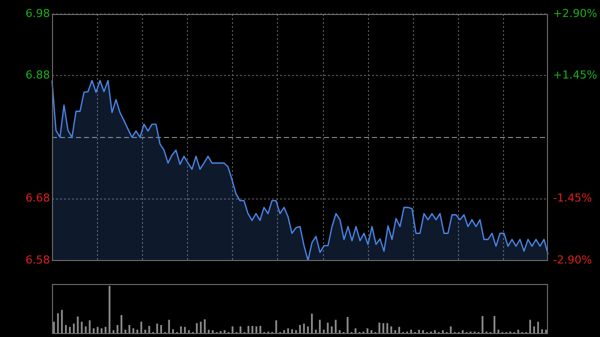  I want to click on y2-tick-label: +1.45%, so click(575, 75).